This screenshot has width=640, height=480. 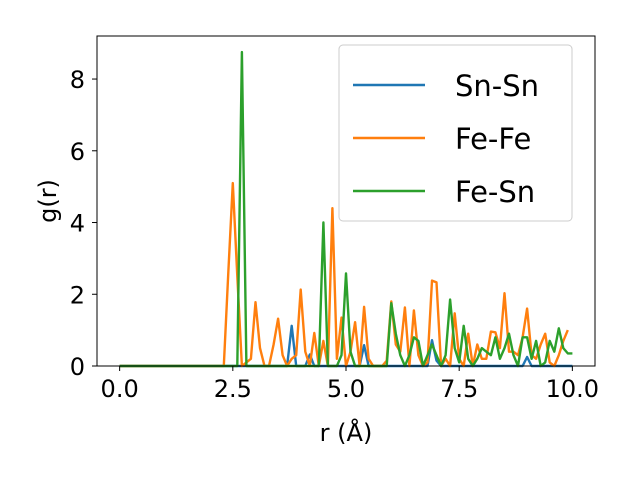 I want to click on x-tick-label: 2.5, so click(x=233, y=389).